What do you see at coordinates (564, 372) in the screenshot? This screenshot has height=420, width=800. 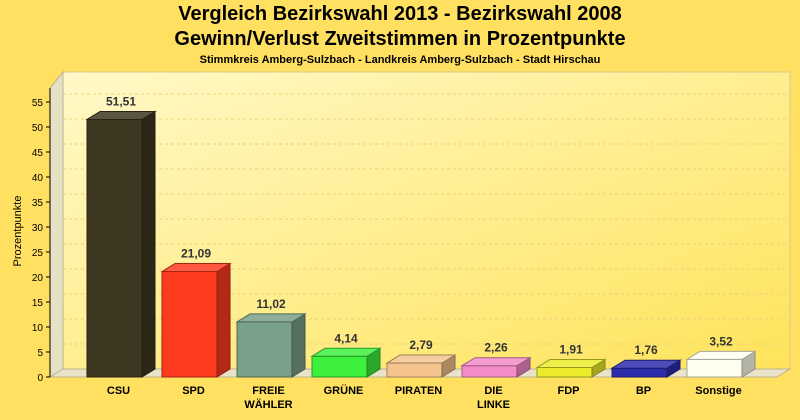 I see `bar-fdp` at bounding box center [564, 372].